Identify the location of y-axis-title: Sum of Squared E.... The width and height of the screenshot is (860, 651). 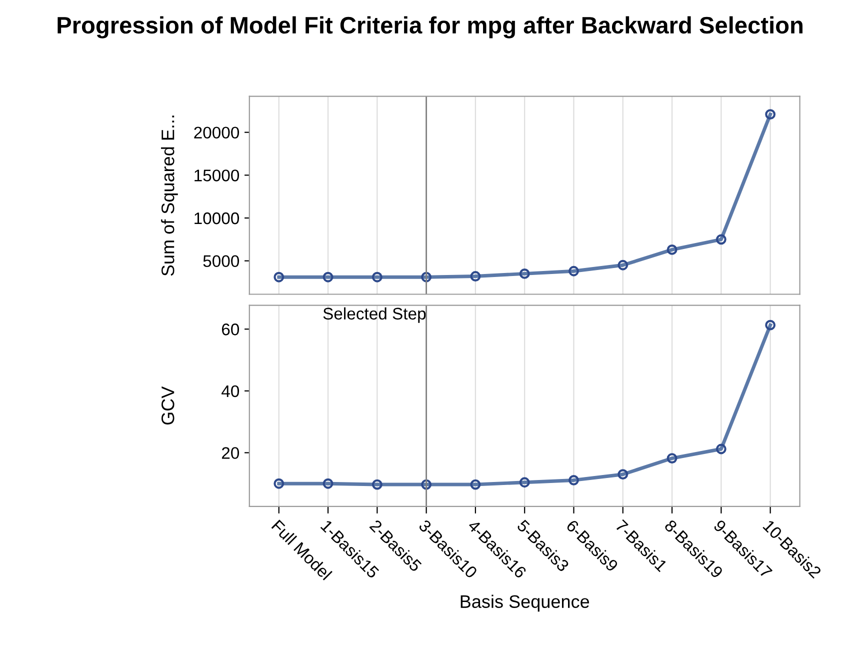
(169, 196).